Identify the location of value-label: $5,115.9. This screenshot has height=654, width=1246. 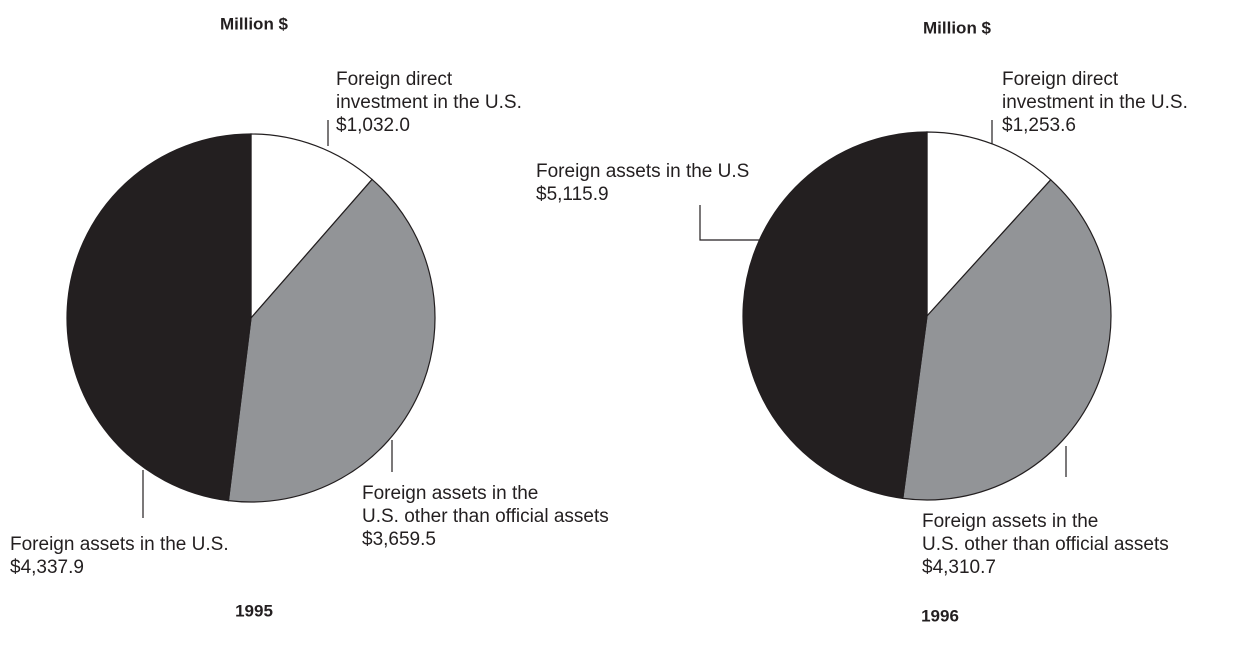
(572, 194).